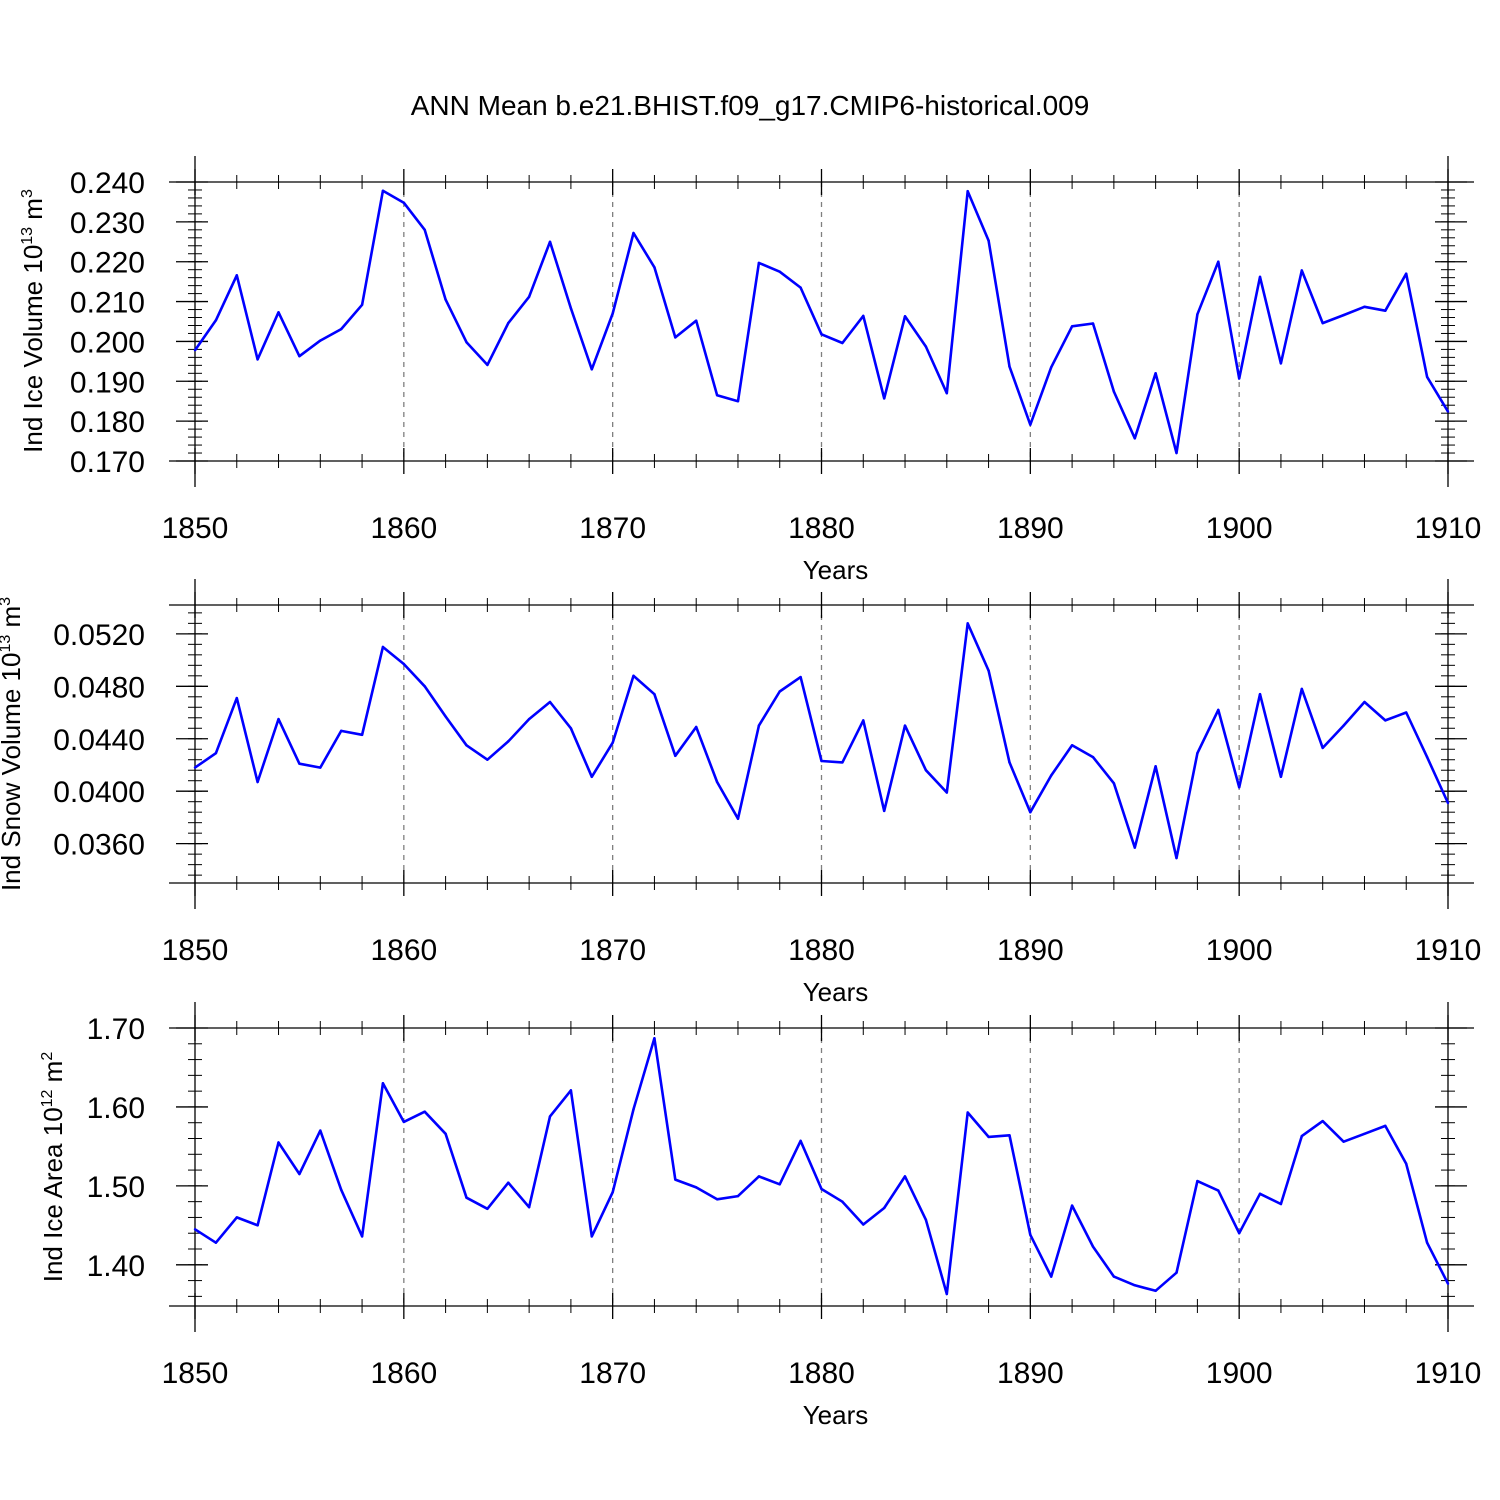 This screenshot has height=1500, width=1500. What do you see at coordinates (99, 845) in the screenshot?
I see `y-tick-label: 0.0360` at bounding box center [99, 845].